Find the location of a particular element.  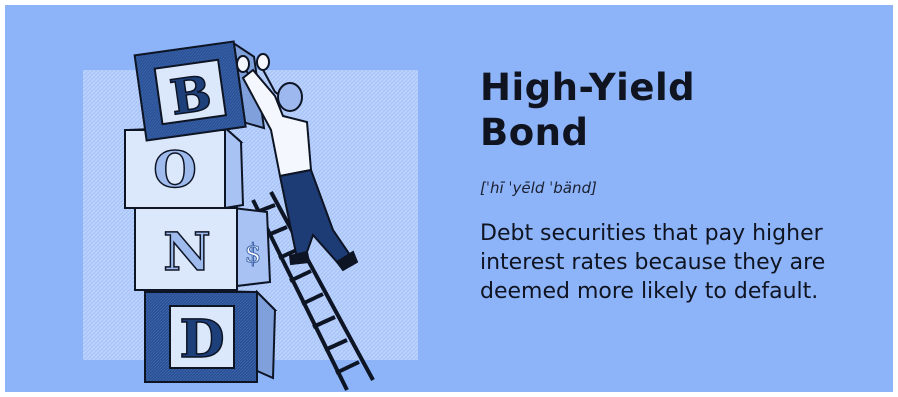

block-o: O is located at coordinates (184, 166).